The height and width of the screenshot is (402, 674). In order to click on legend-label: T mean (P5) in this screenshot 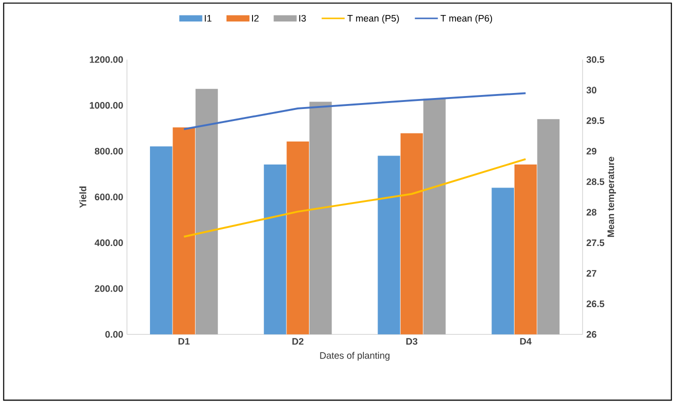, I will do `click(373, 19)`.